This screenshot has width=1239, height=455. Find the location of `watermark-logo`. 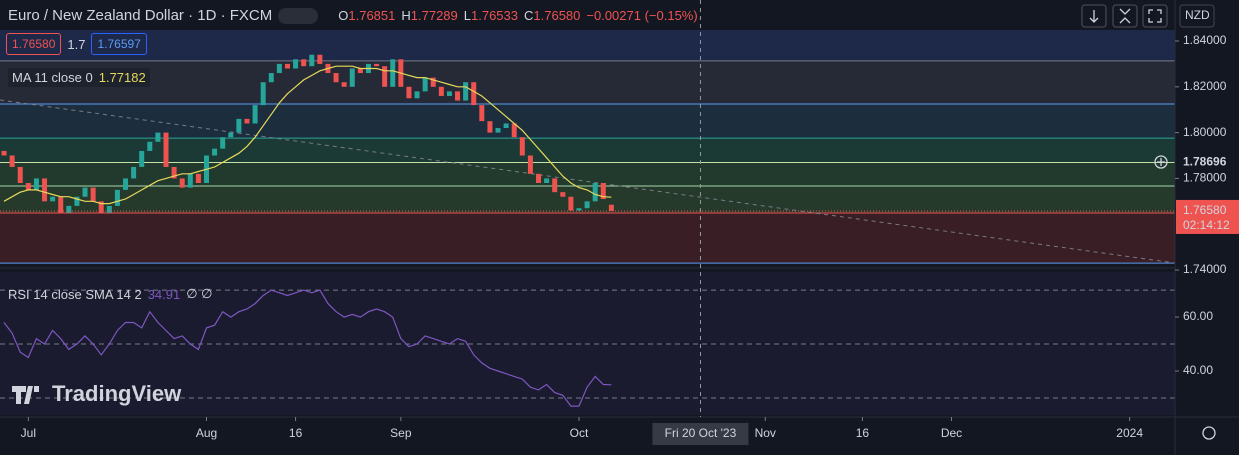

watermark-logo is located at coordinates (25, 395).